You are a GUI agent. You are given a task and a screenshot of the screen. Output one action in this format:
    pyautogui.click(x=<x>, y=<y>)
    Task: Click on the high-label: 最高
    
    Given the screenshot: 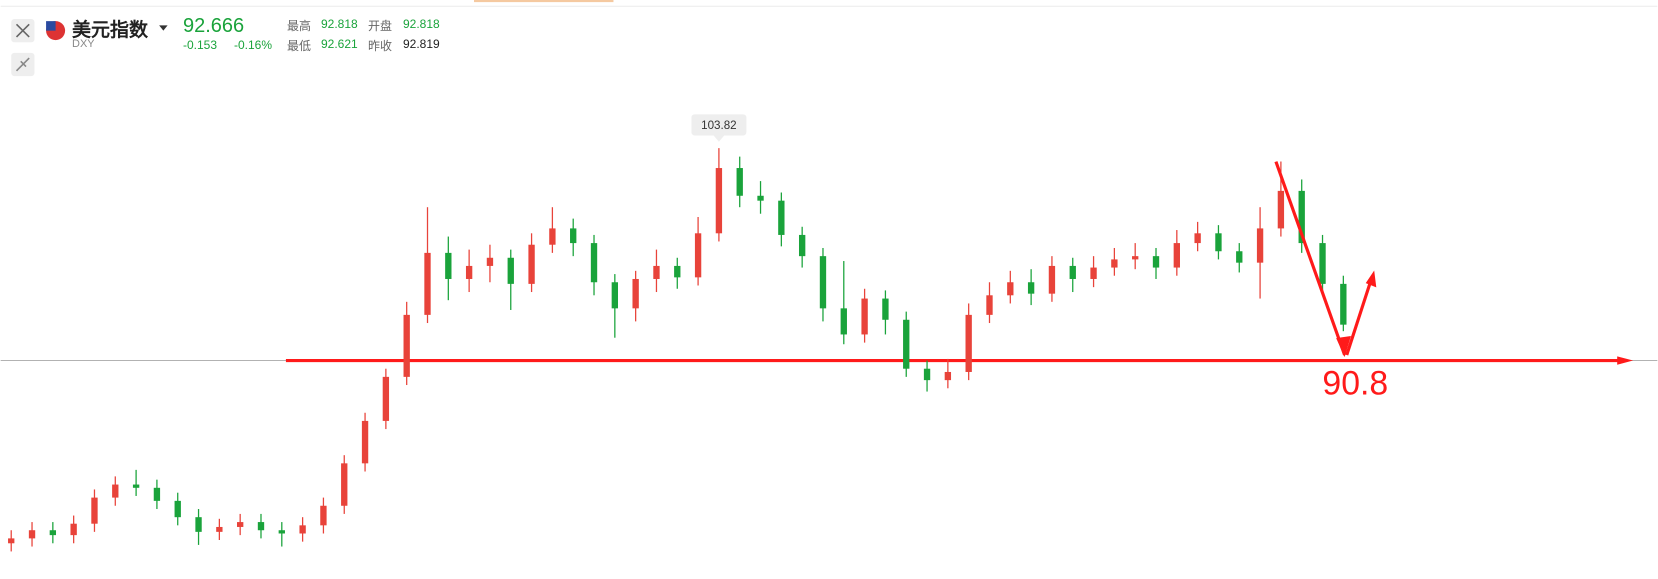 What is the action you would take?
    pyautogui.click(x=299, y=26)
    